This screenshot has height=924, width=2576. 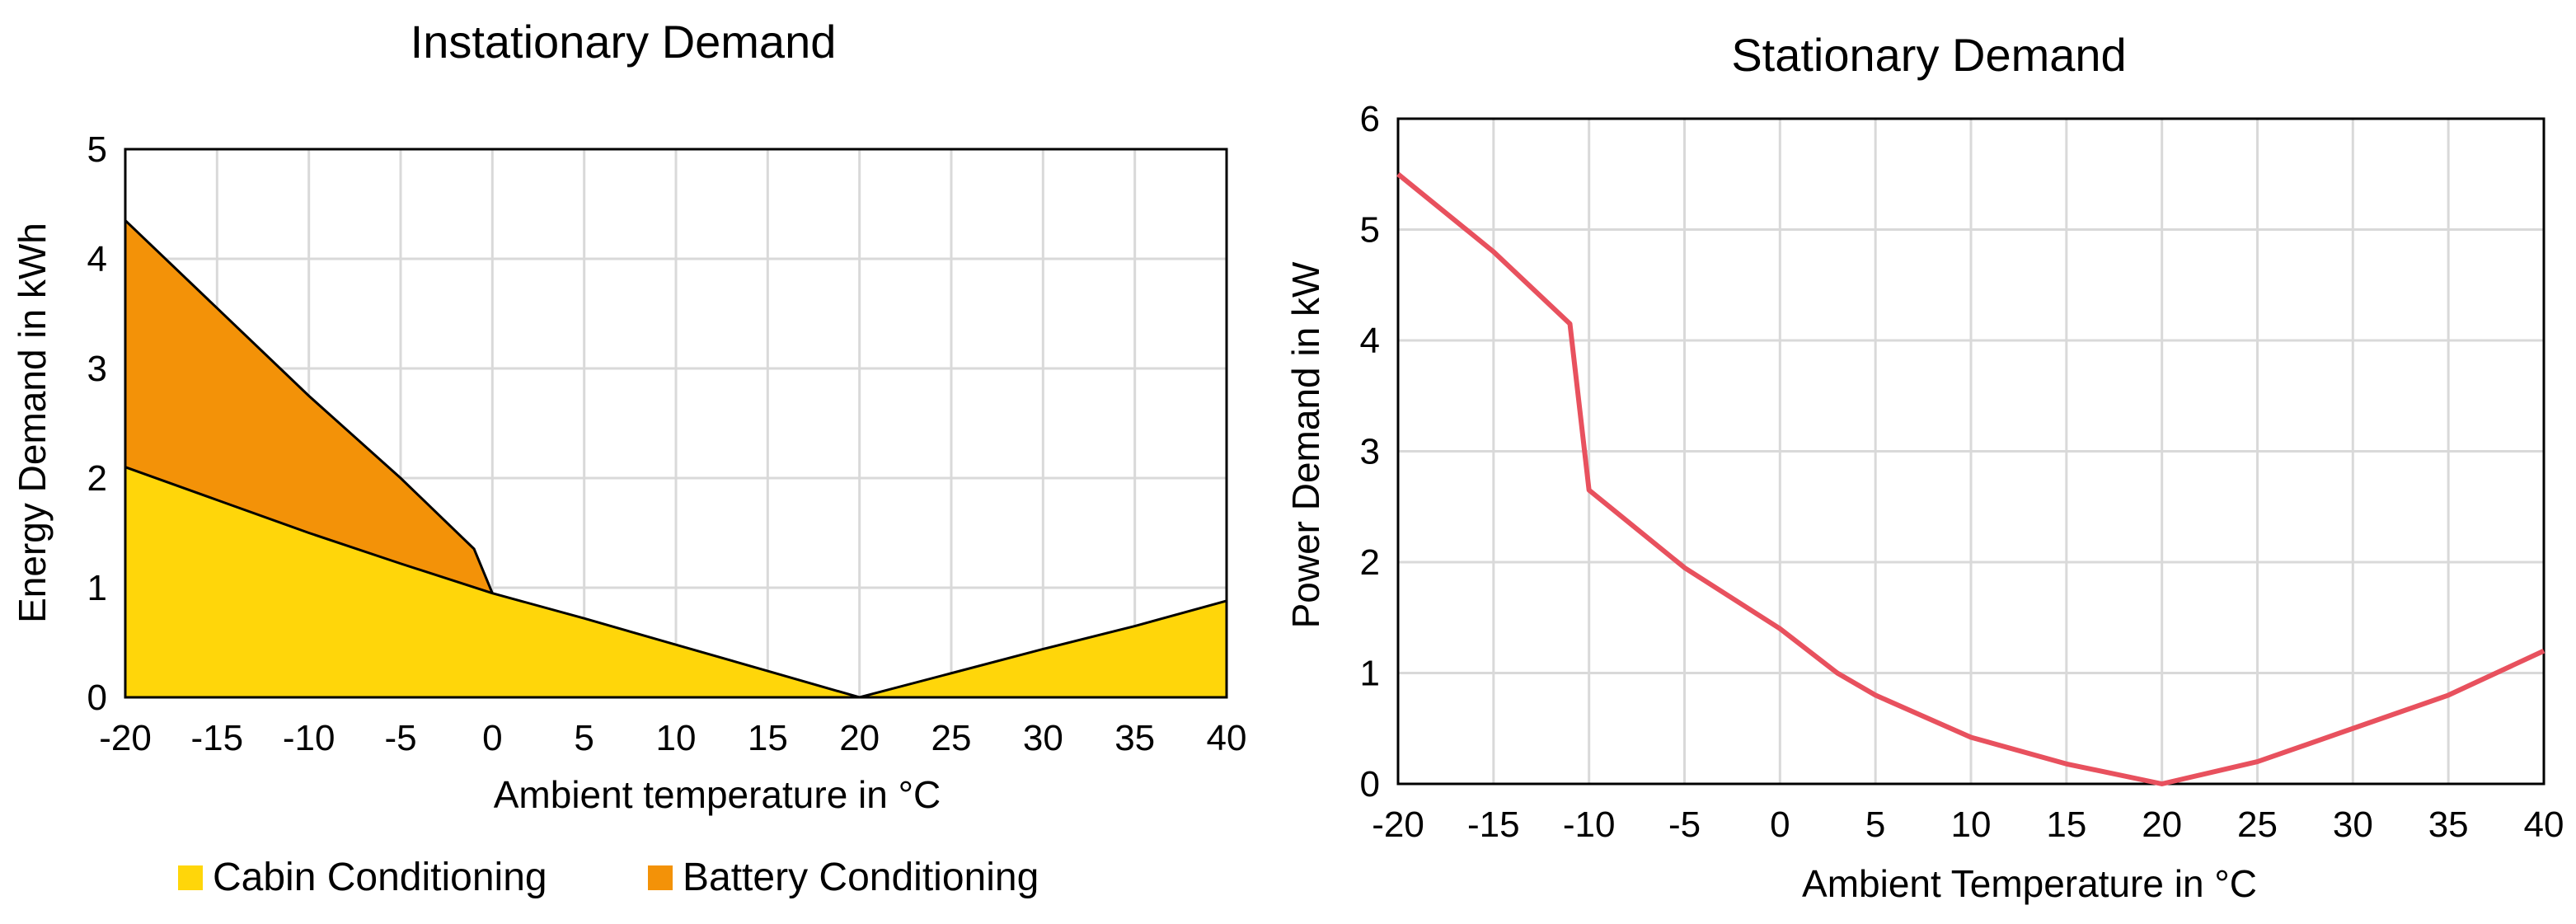 What do you see at coordinates (861, 877) in the screenshot?
I see `legend-label-battery: Battery Conditioning` at bounding box center [861, 877].